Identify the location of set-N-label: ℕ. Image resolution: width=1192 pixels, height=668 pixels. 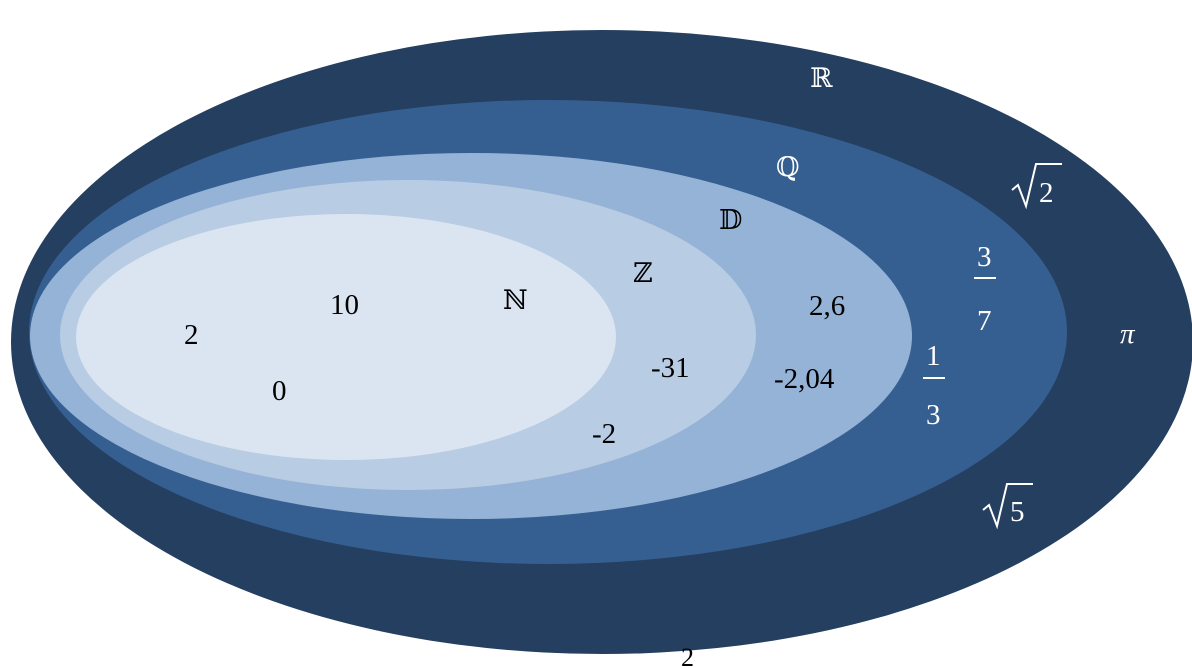
(515, 300).